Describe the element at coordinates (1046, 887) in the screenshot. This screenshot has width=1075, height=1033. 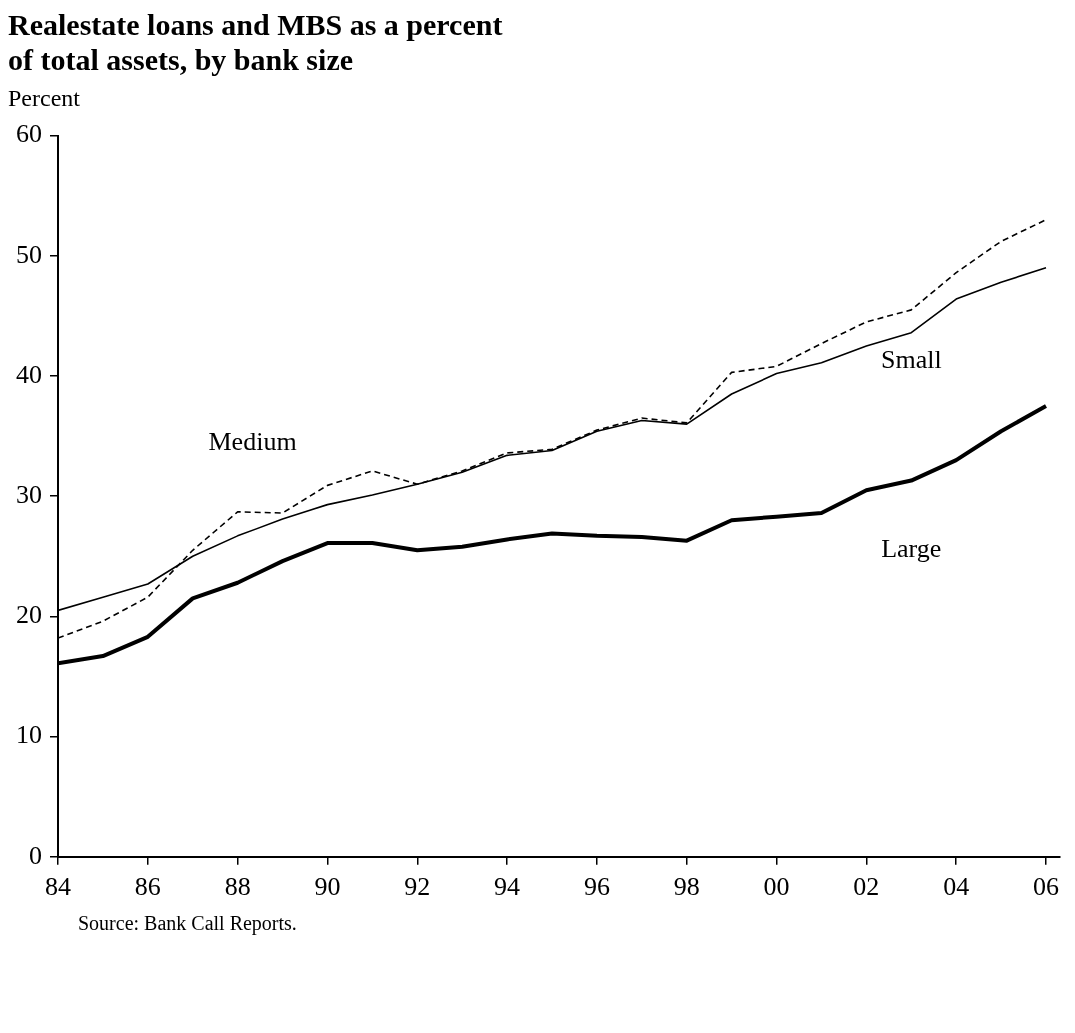
I see `x-tick-label: 06` at that location.